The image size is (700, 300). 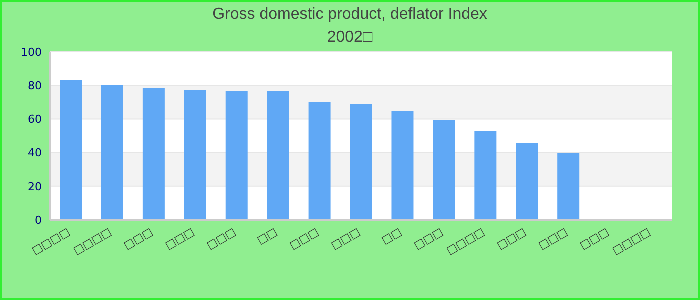 What do you see at coordinates (31, 52) in the screenshot?
I see `y-tick-label: 100` at bounding box center [31, 52].